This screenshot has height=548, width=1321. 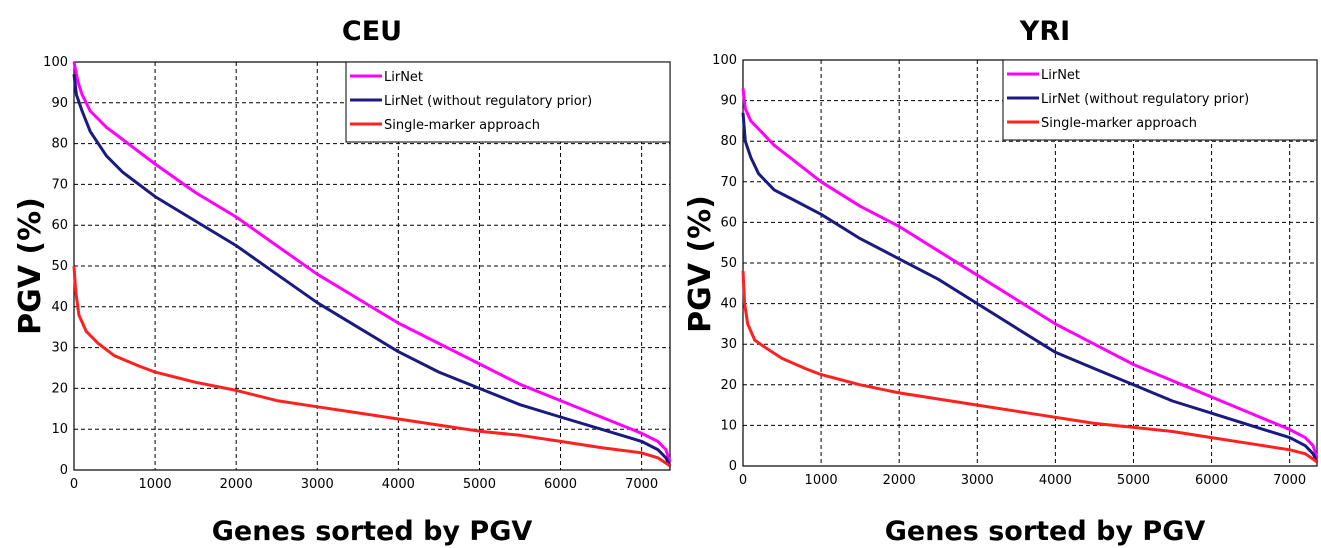 What do you see at coordinates (372, 31) in the screenshot?
I see `chart-title: CEU` at bounding box center [372, 31].